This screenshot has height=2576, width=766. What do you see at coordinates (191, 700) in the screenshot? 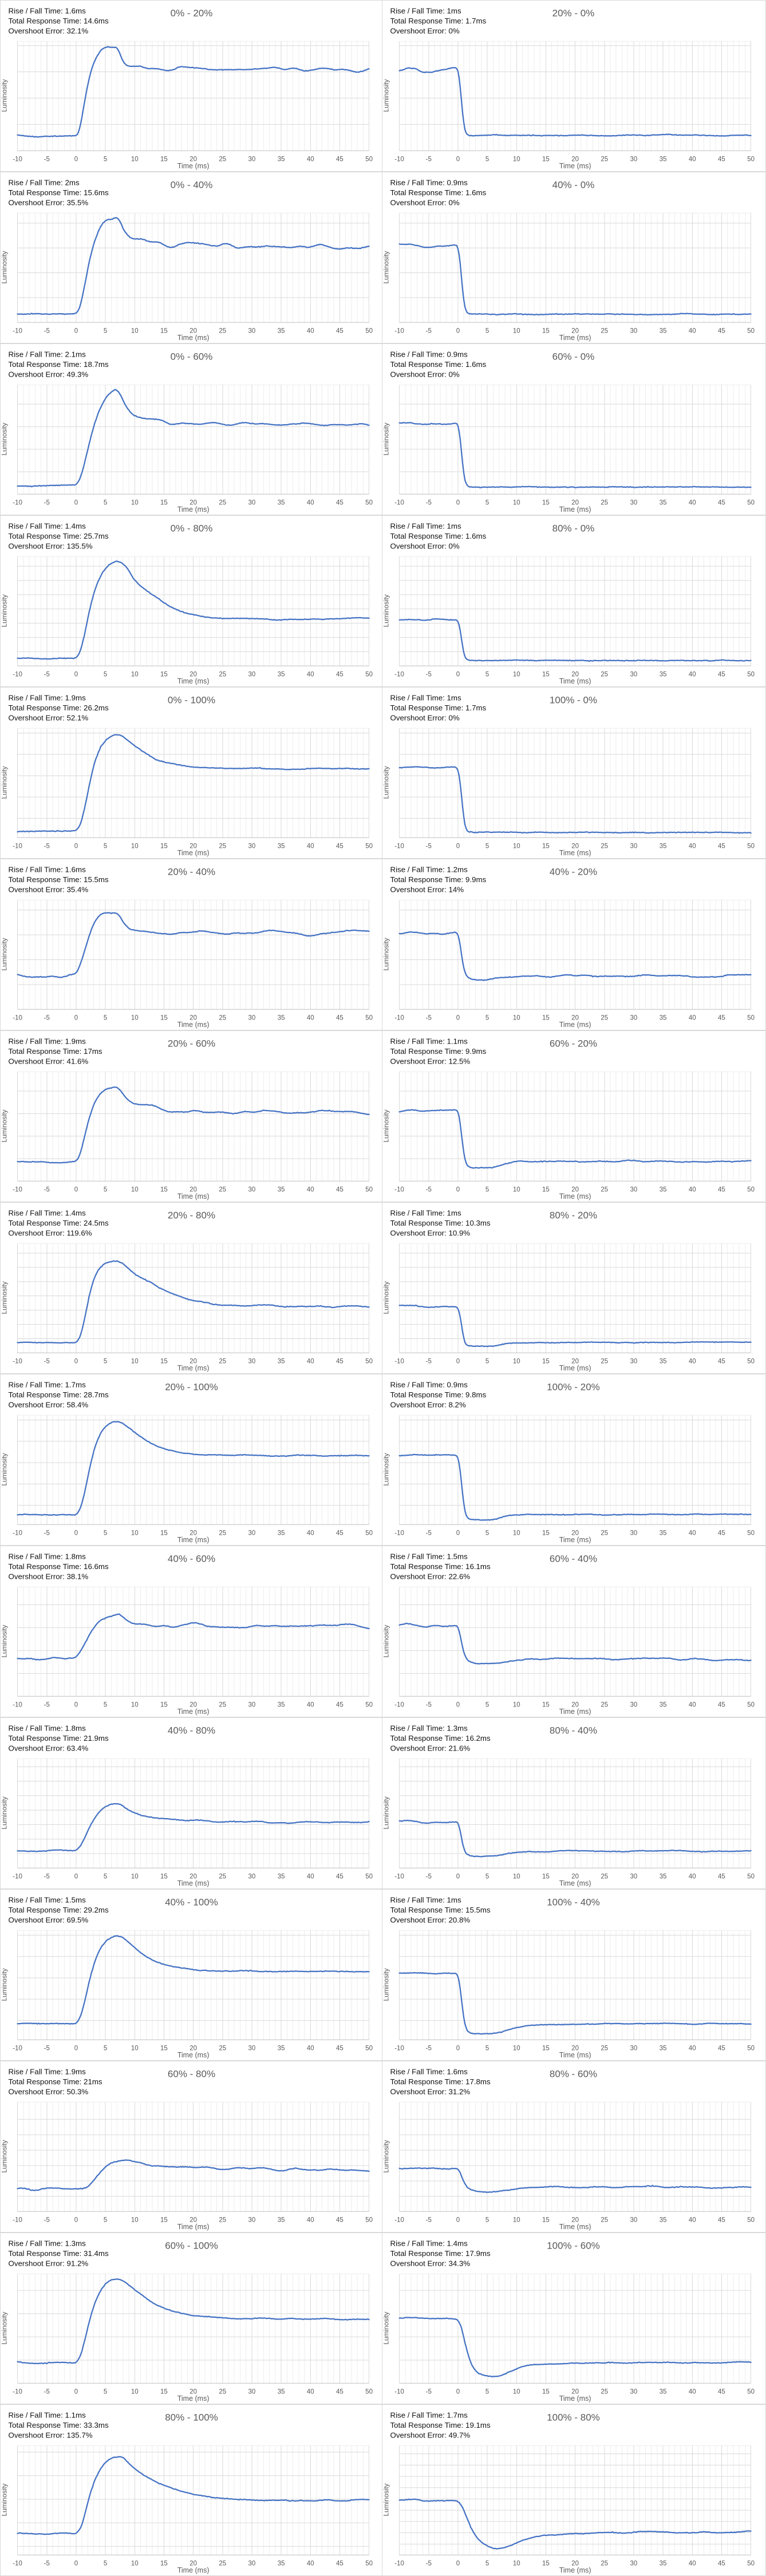
I see `svg-text: 0% - 100%` at bounding box center [191, 700].